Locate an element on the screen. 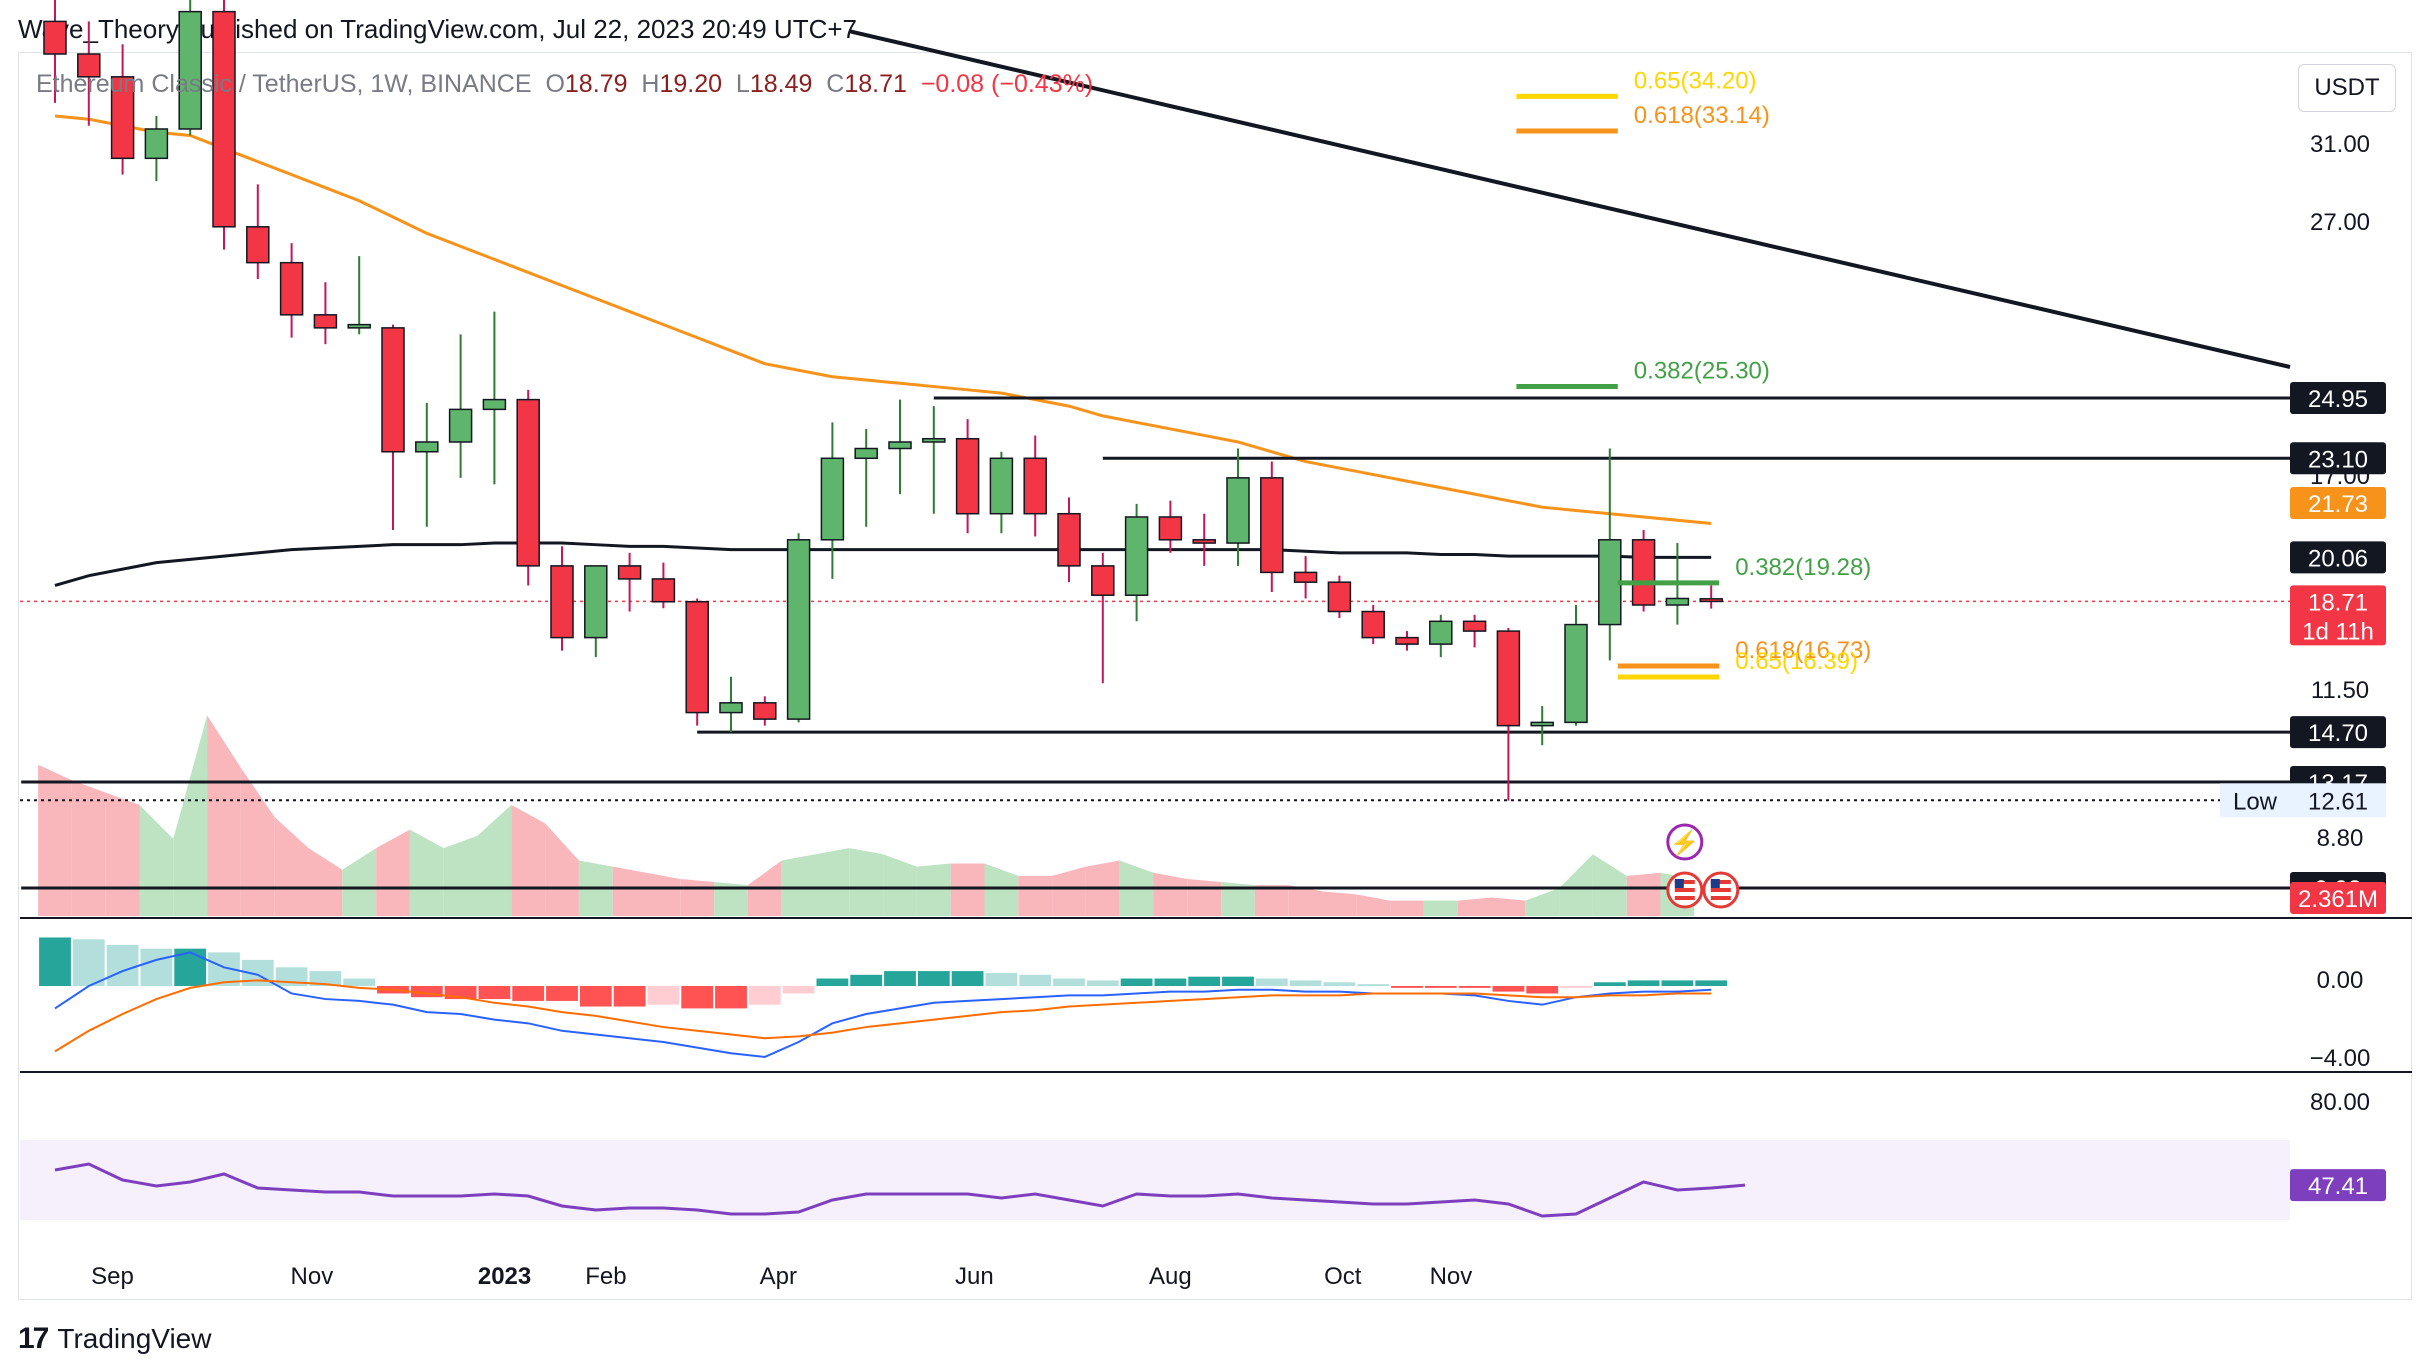  low-tag-label: Low is located at coordinates (2255, 801).